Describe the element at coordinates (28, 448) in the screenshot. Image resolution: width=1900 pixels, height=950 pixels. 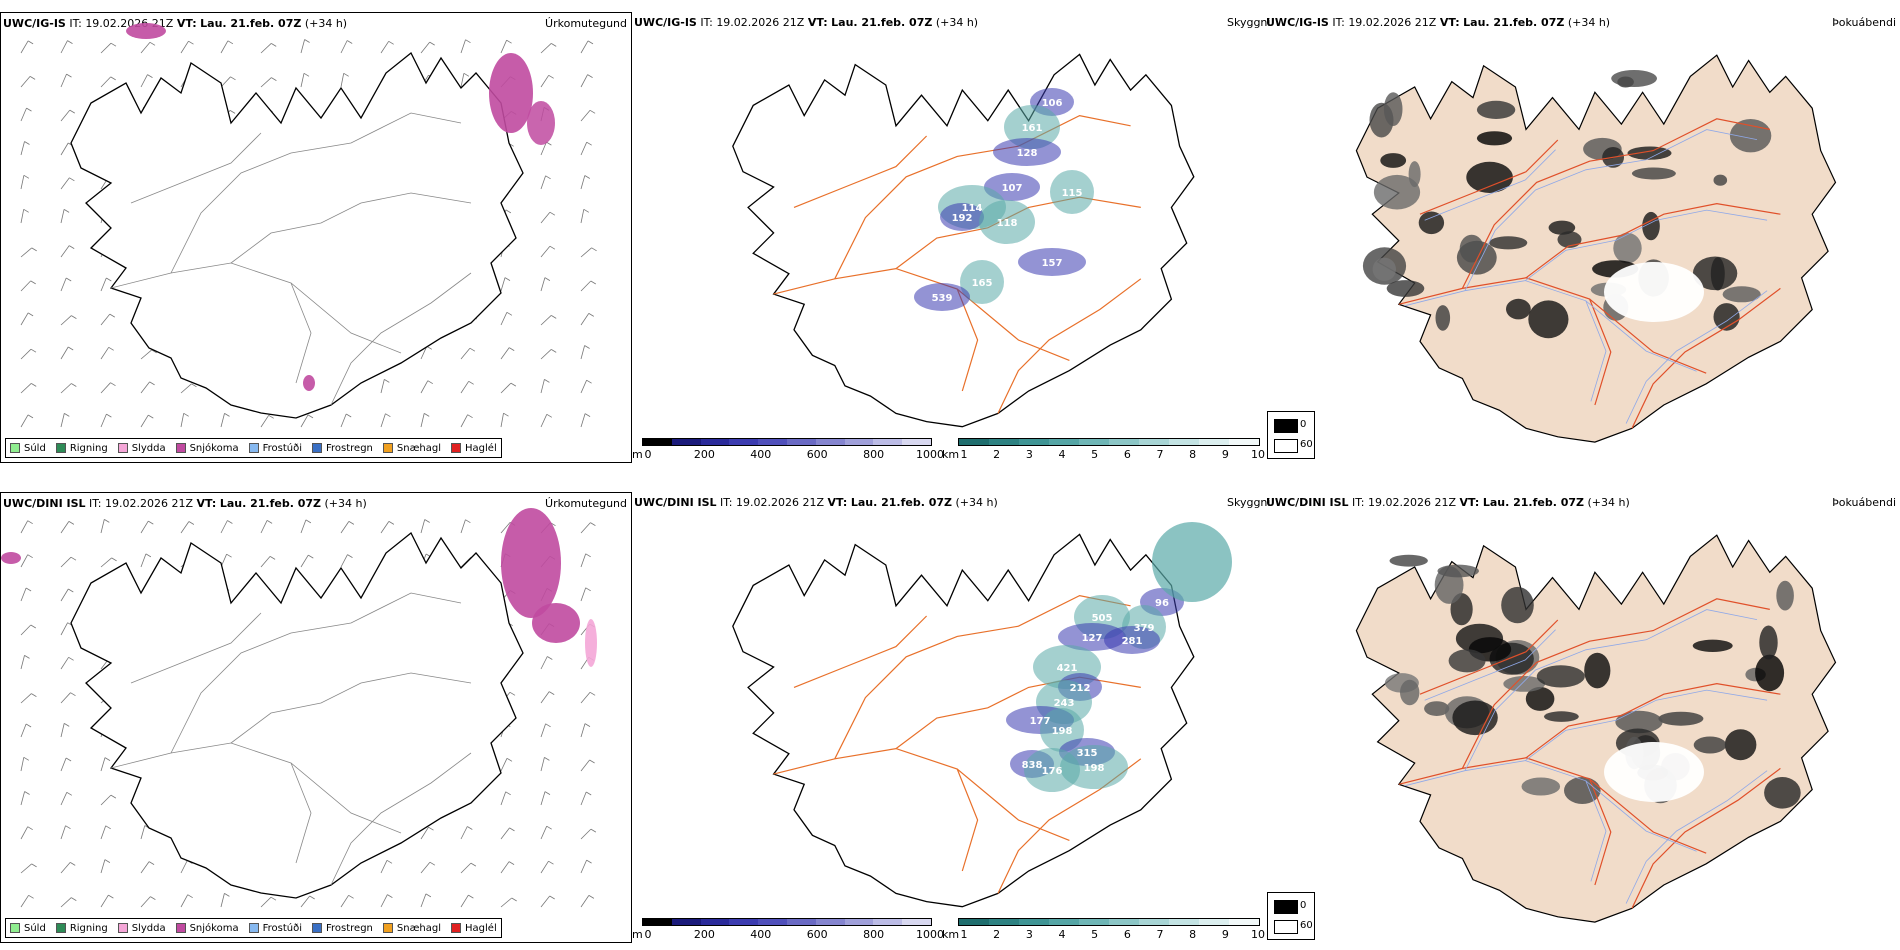
I see `legend-item: Súld` at that location.